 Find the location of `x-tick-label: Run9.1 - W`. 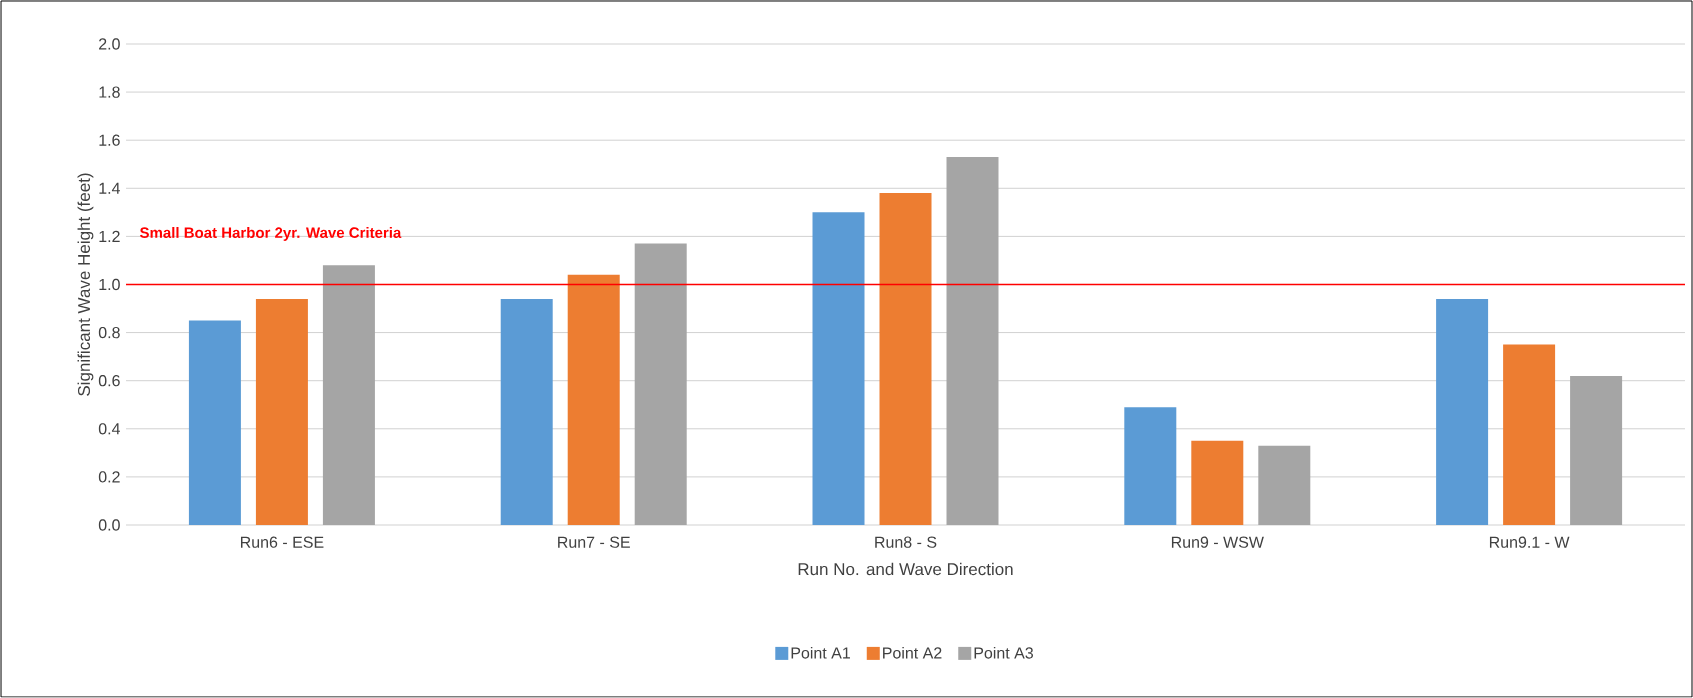

x-tick-label: Run9.1 - W is located at coordinates (1529, 542).